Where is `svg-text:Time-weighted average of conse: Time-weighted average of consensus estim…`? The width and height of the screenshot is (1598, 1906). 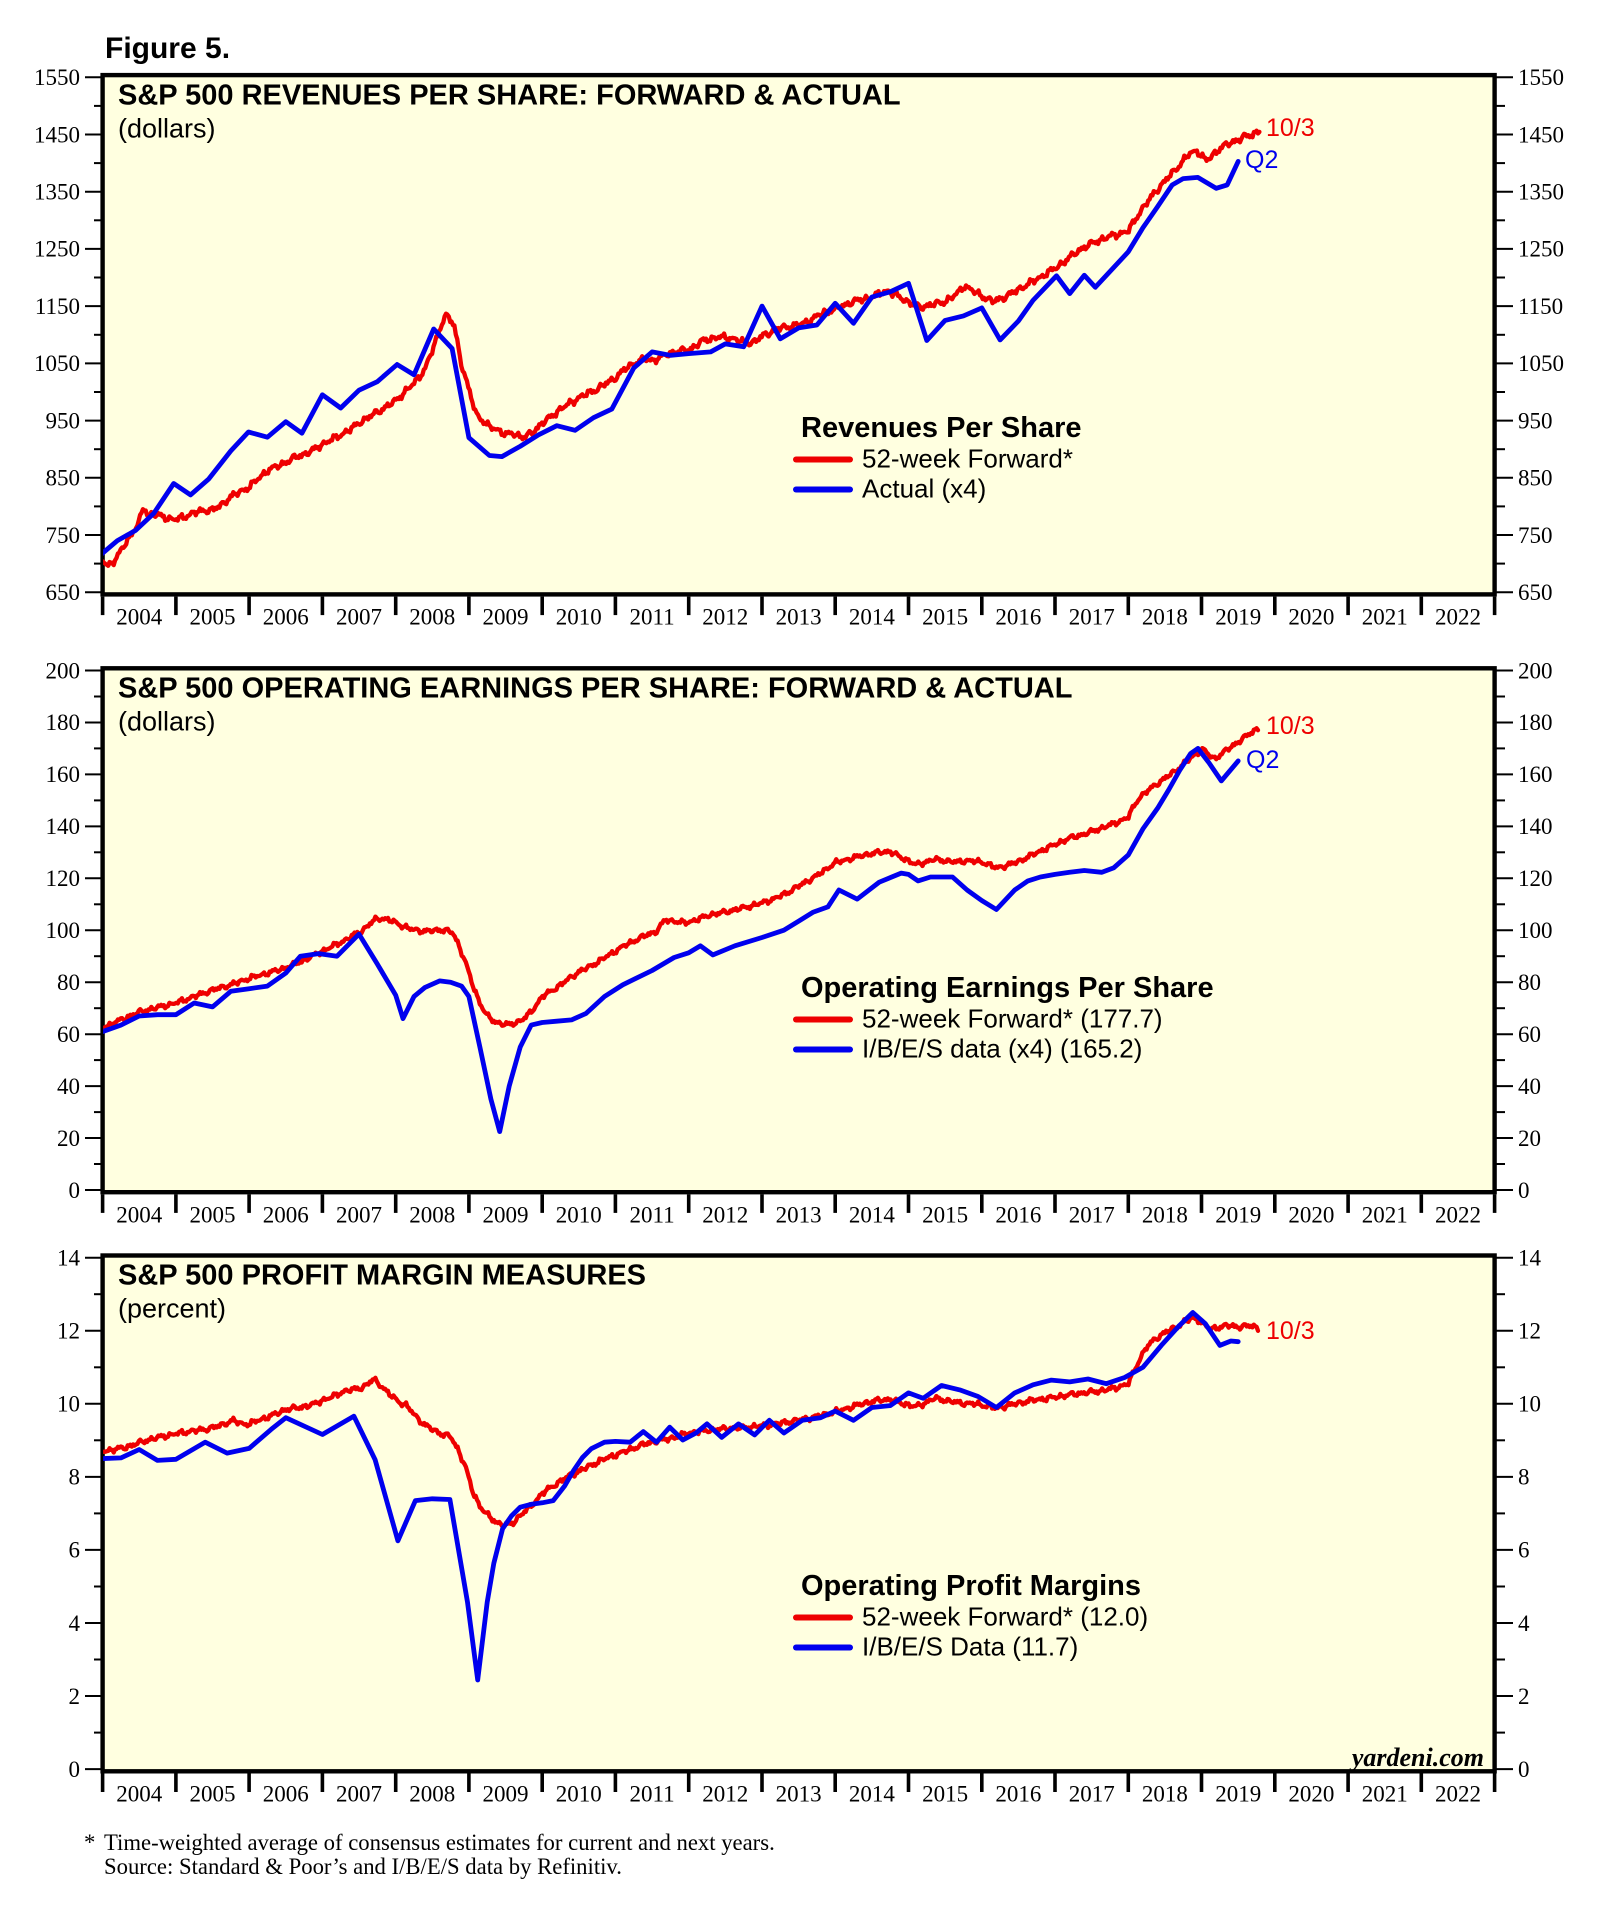
svg-text:Time-weighted average of conse: Time-weighted average of consensus estim… is located at coordinates (439, 1842).